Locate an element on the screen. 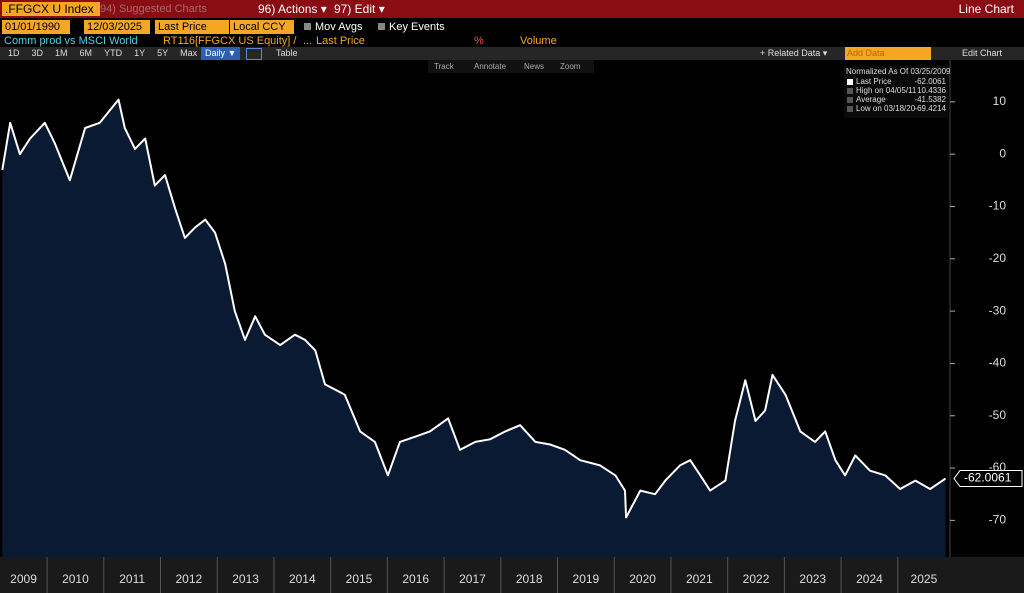 This screenshot has width=1024, height=593. chart-tool: Annotate is located at coordinates (490, 66).